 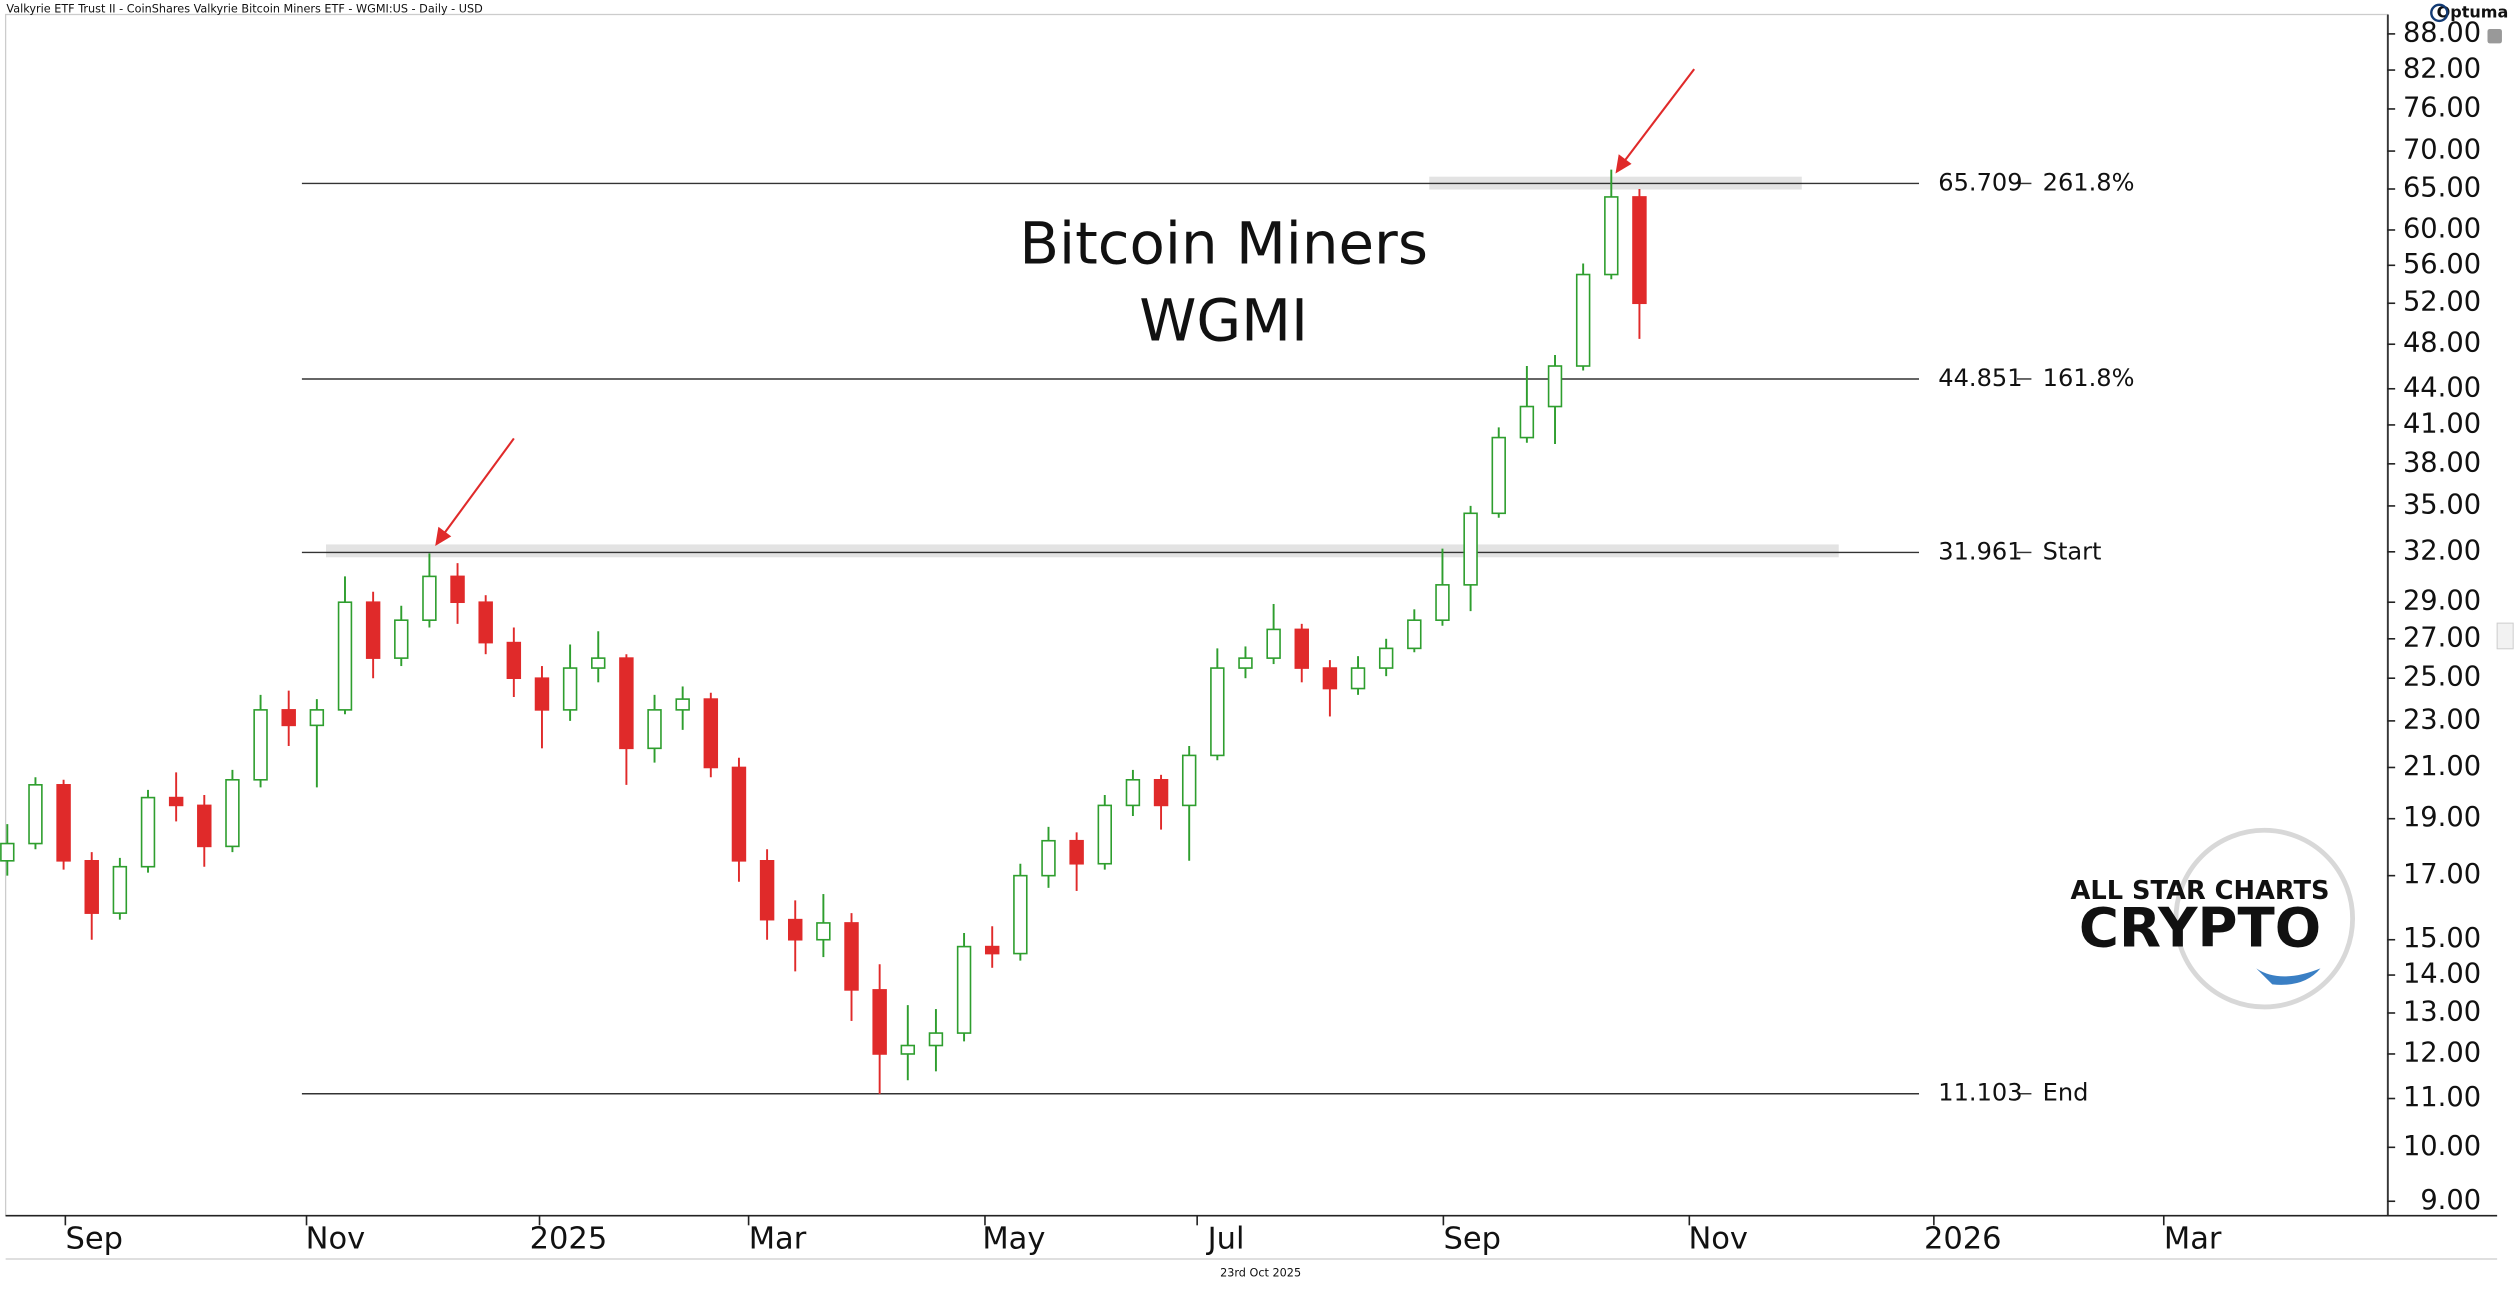 What do you see at coordinates (2288, 976) in the screenshot?
I see `logo-whale` at bounding box center [2288, 976].